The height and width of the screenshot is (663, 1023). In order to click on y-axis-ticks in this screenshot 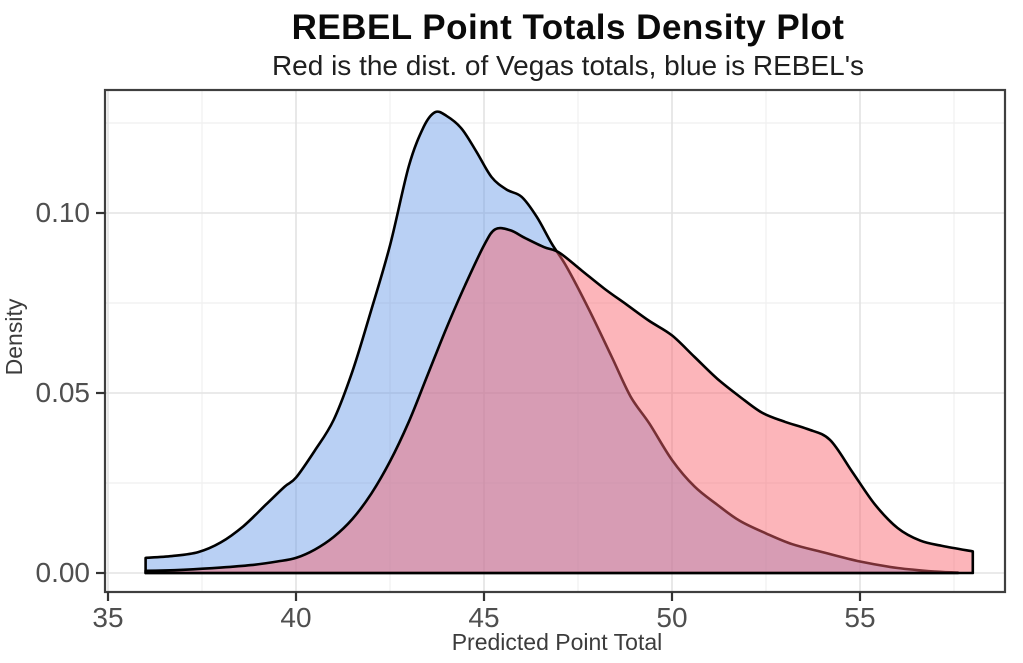, I will do `click(100, 393)`.